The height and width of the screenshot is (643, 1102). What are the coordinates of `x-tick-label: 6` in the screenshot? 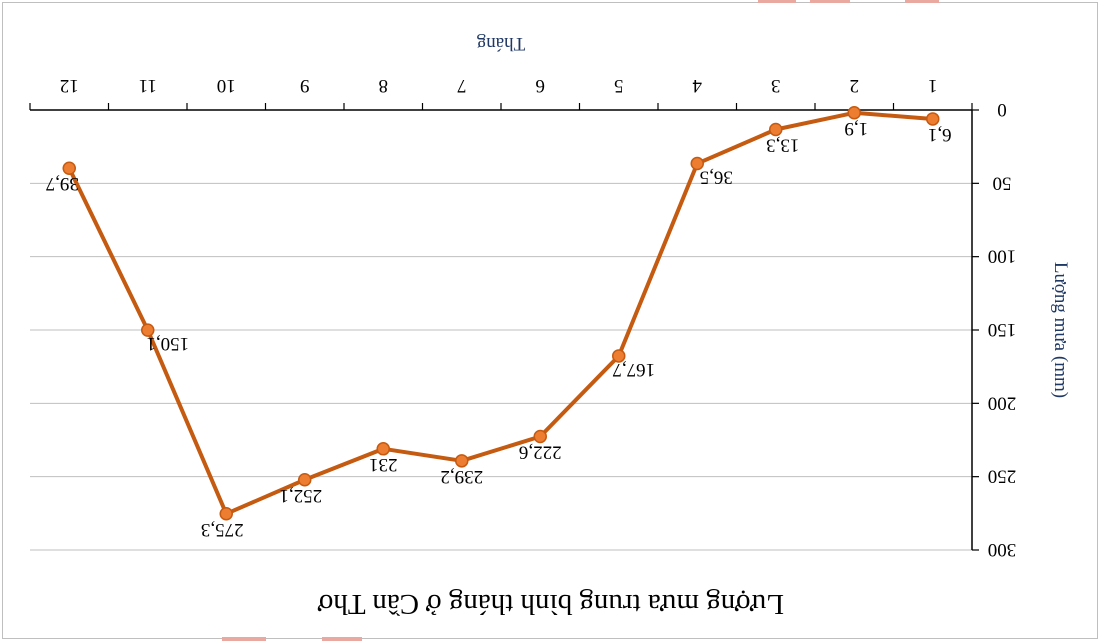 It's located at (541, 85).